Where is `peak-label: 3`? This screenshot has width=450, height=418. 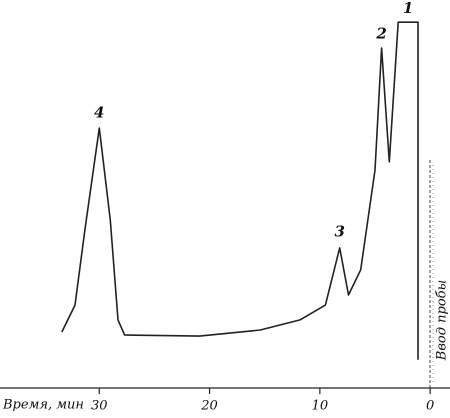 peak-label: 3 is located at coordinates (339, 231).